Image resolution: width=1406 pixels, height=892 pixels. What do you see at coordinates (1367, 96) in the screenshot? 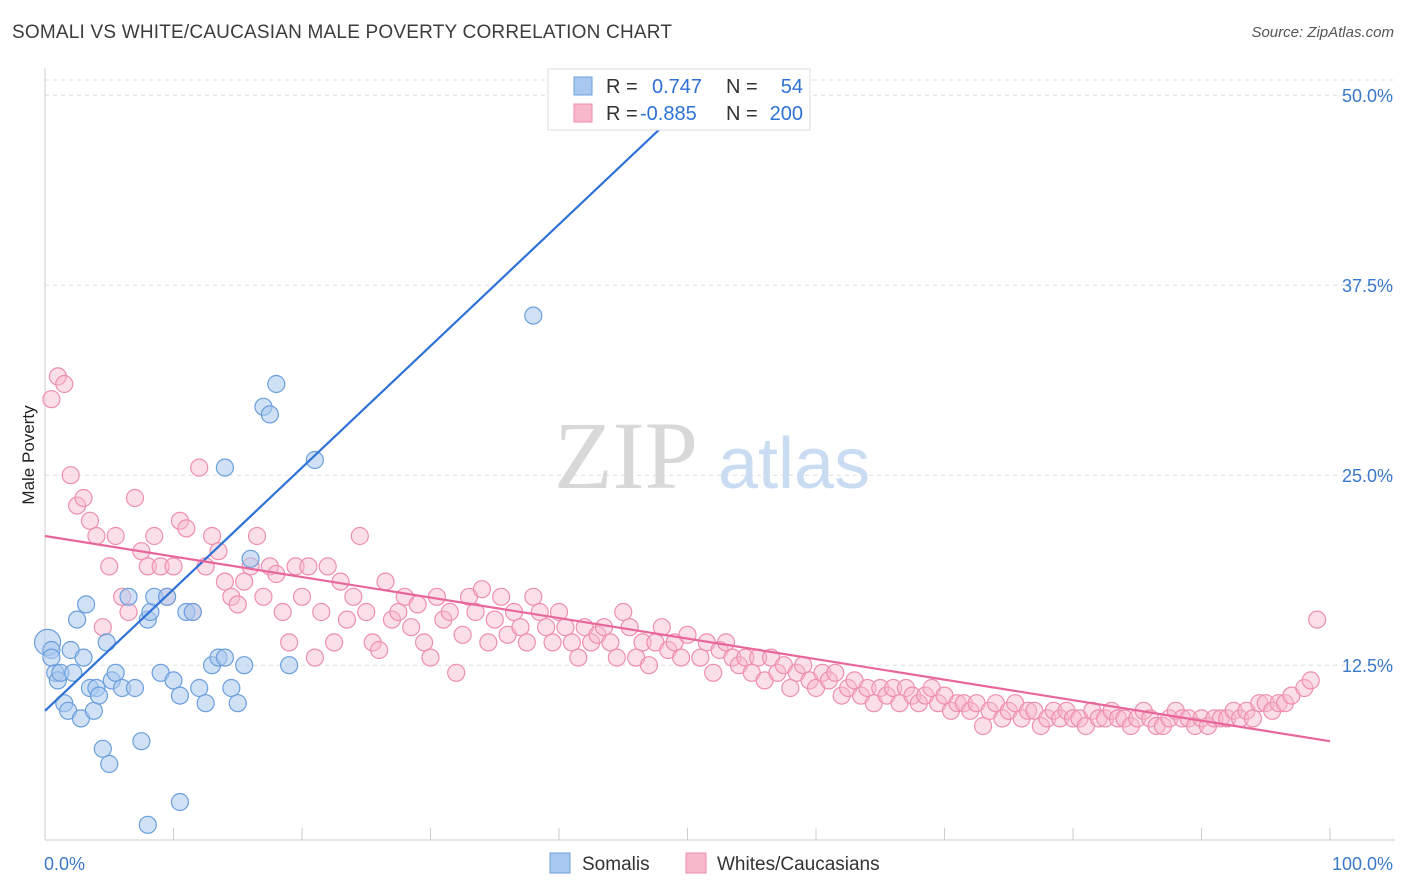
I see `y-tick-label: 50.0%` at bounding box center [1367, 96].